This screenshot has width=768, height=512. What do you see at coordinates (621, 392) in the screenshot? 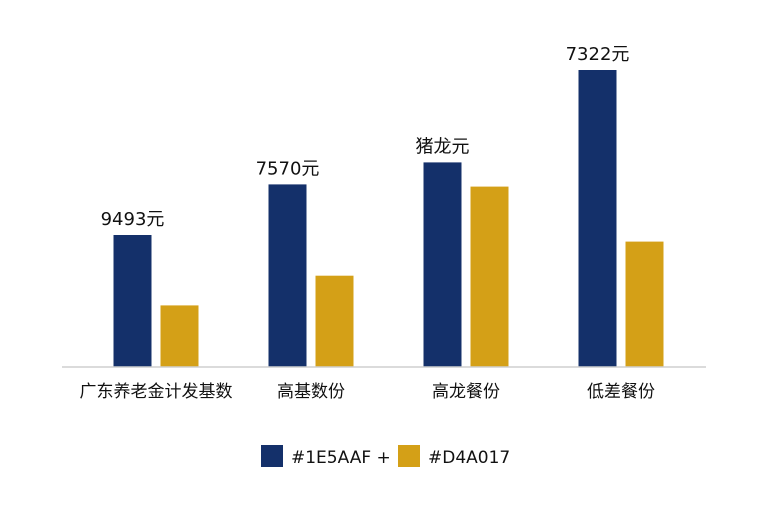
I see `category-label-4: 低差餐份` at bounding box center [621, 392].